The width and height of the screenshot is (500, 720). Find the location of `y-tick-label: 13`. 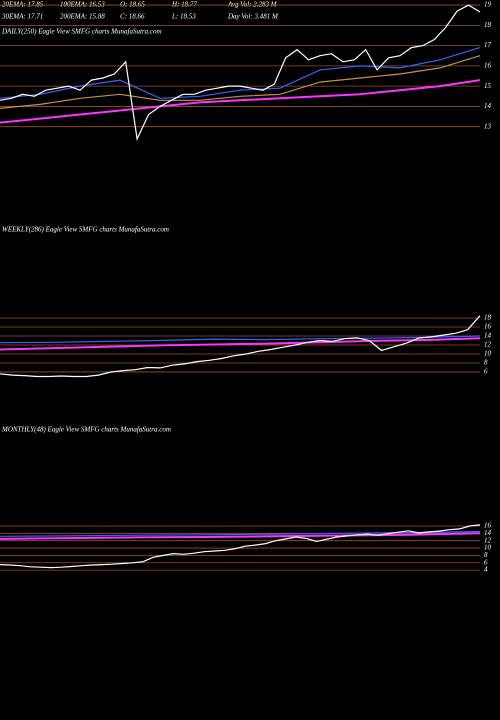

y-tick-label: 13 is located at coordinates (488, 126).